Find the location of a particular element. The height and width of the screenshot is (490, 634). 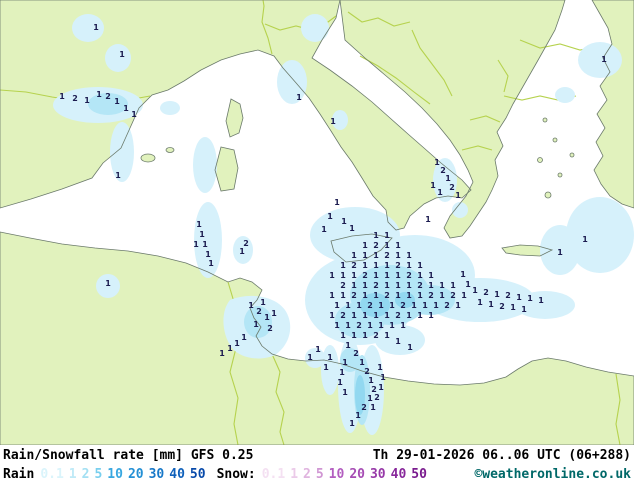

rain-scale: 0.1 1 2 5 10 20 30 40 50 is located at coordinates (125, 474).